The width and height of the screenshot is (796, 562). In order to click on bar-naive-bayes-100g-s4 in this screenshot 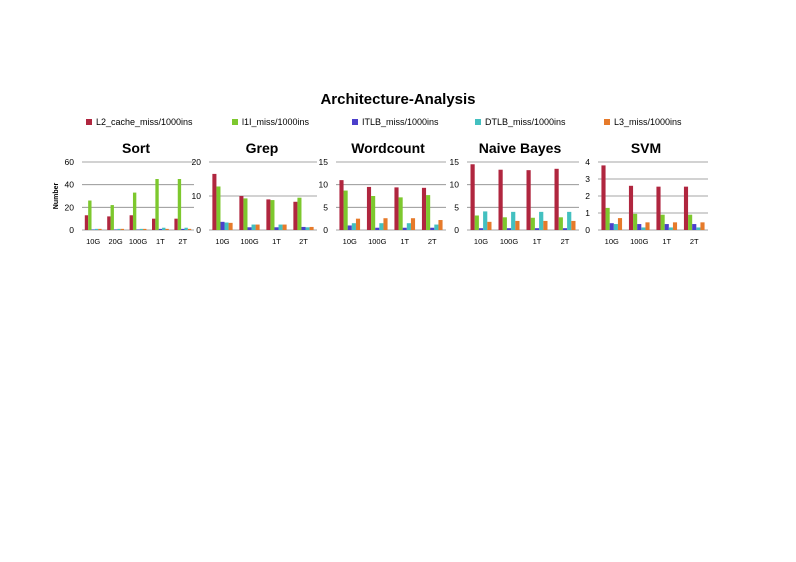, I will do `click(513, 220)`.